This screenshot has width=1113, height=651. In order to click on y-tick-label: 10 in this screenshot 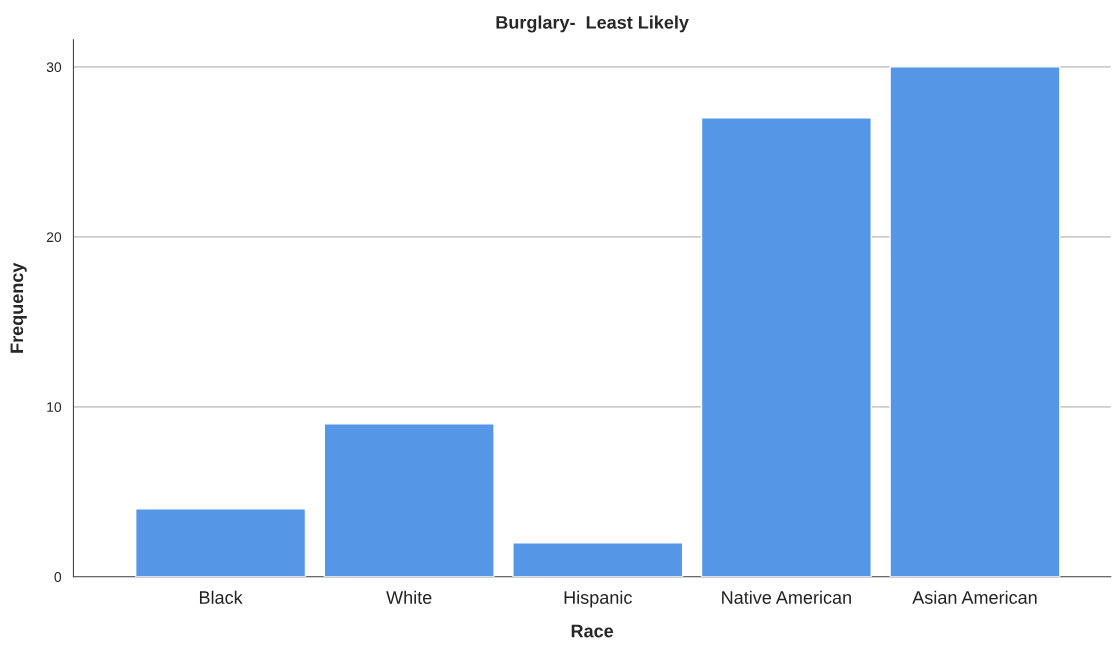, I will do `click(54, 407)`.